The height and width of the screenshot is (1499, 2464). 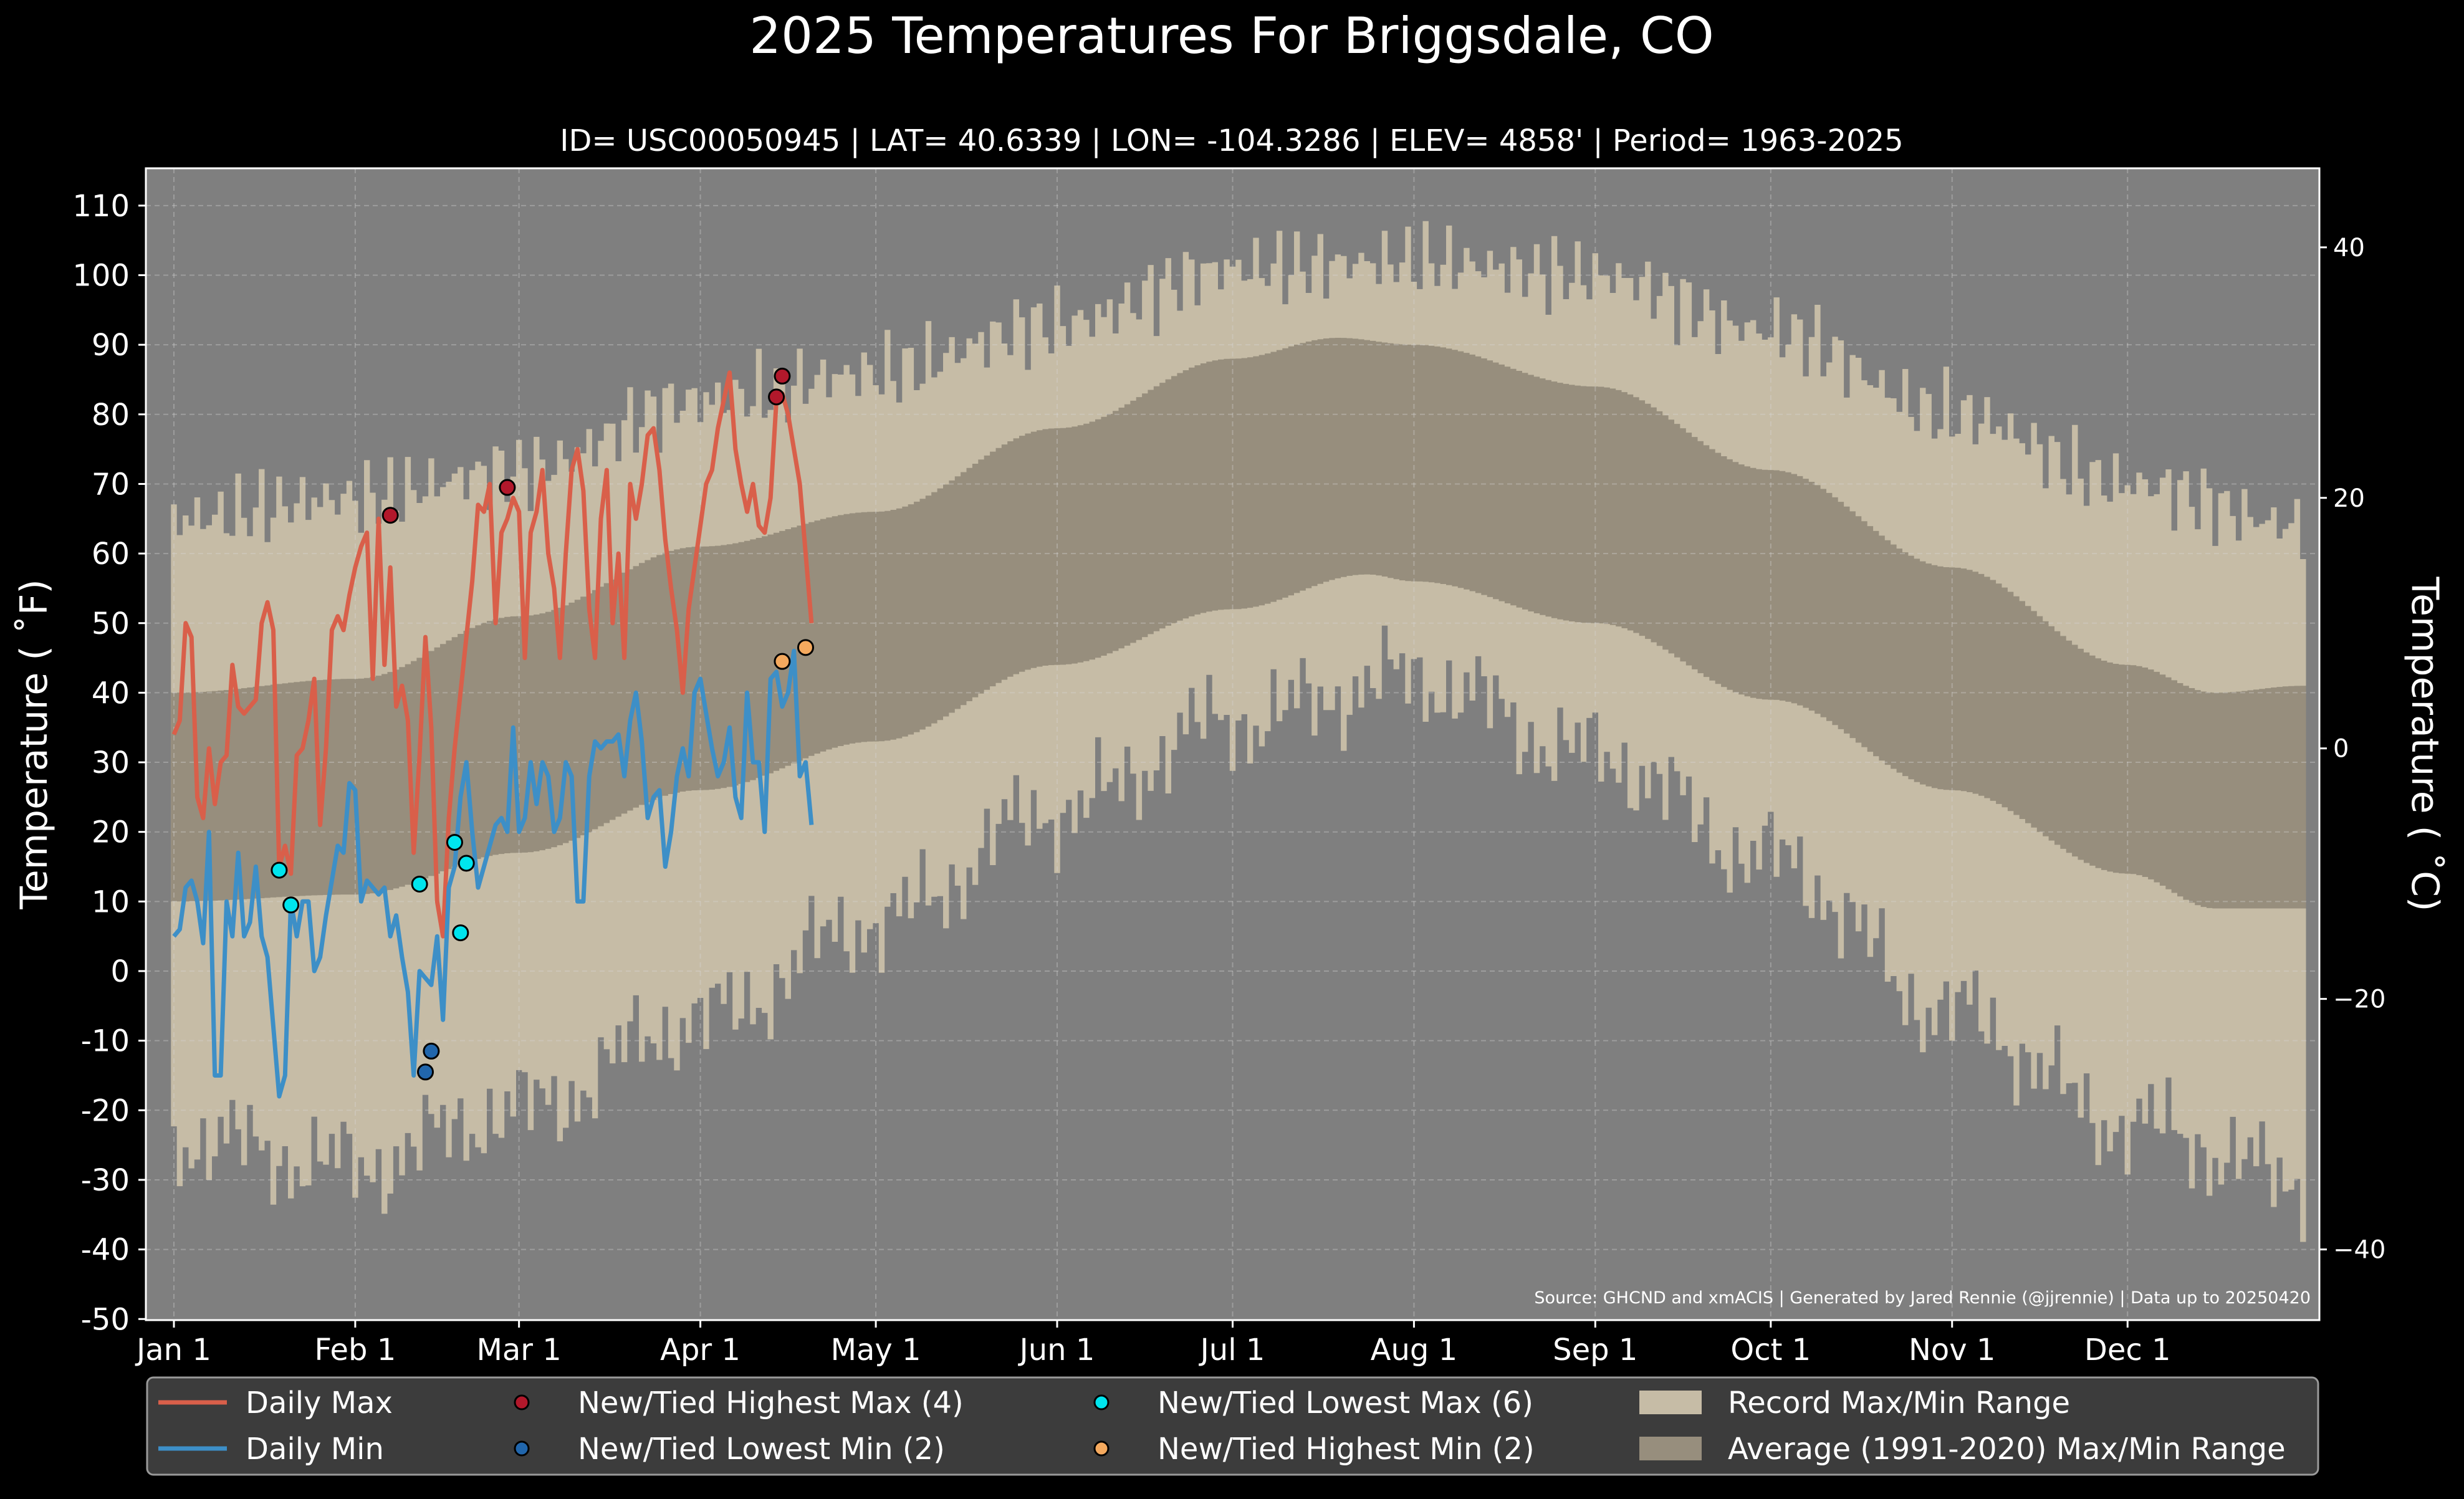 I want to click on x-tick-label: Jun 1, so click(x=1056, y=1350).